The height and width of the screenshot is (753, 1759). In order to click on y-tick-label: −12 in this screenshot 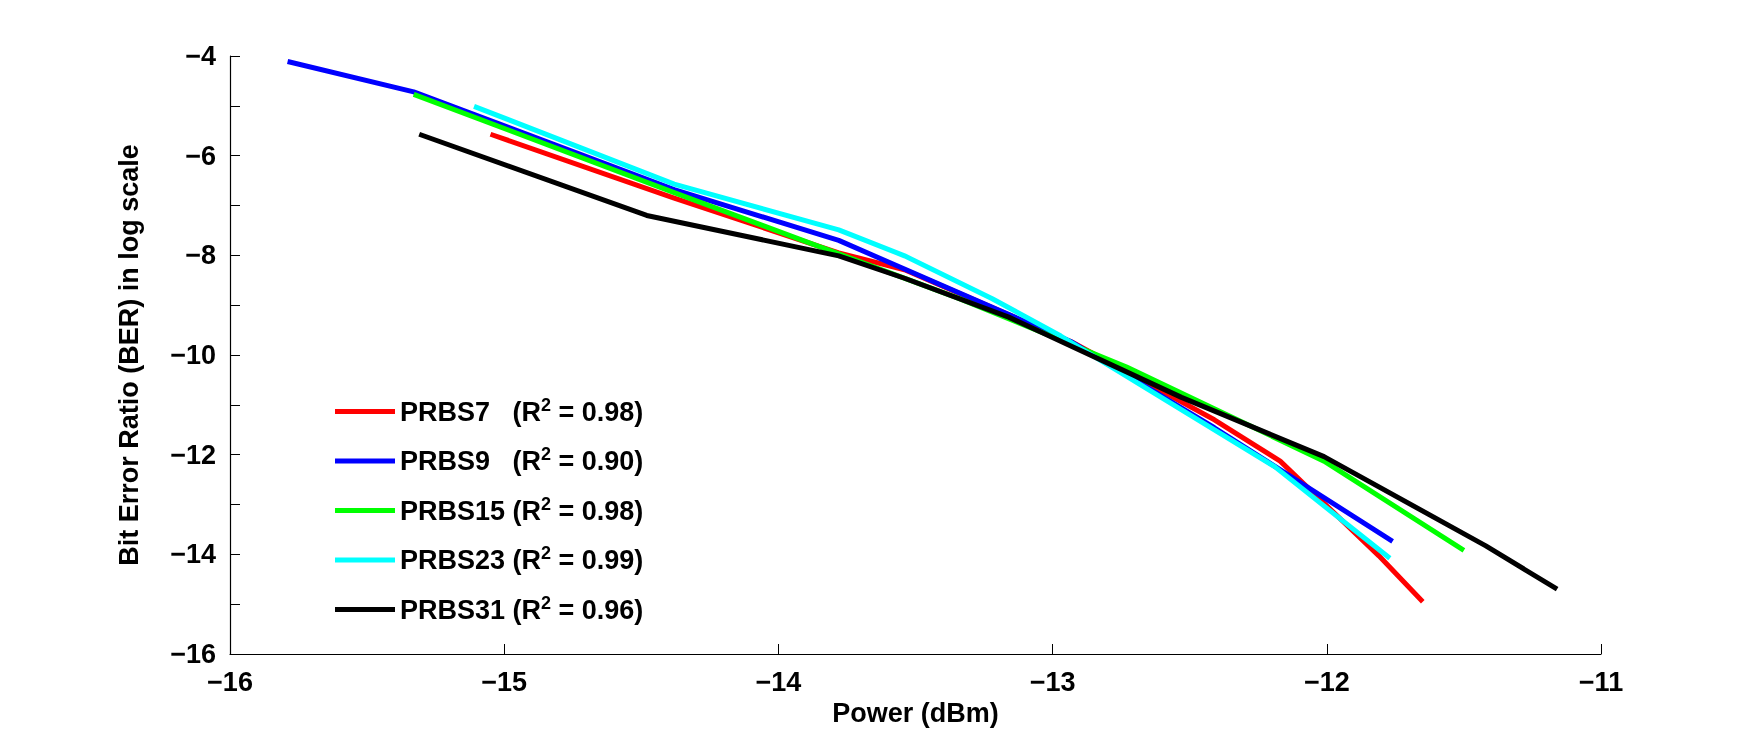, I will do `click(193, 454)`.